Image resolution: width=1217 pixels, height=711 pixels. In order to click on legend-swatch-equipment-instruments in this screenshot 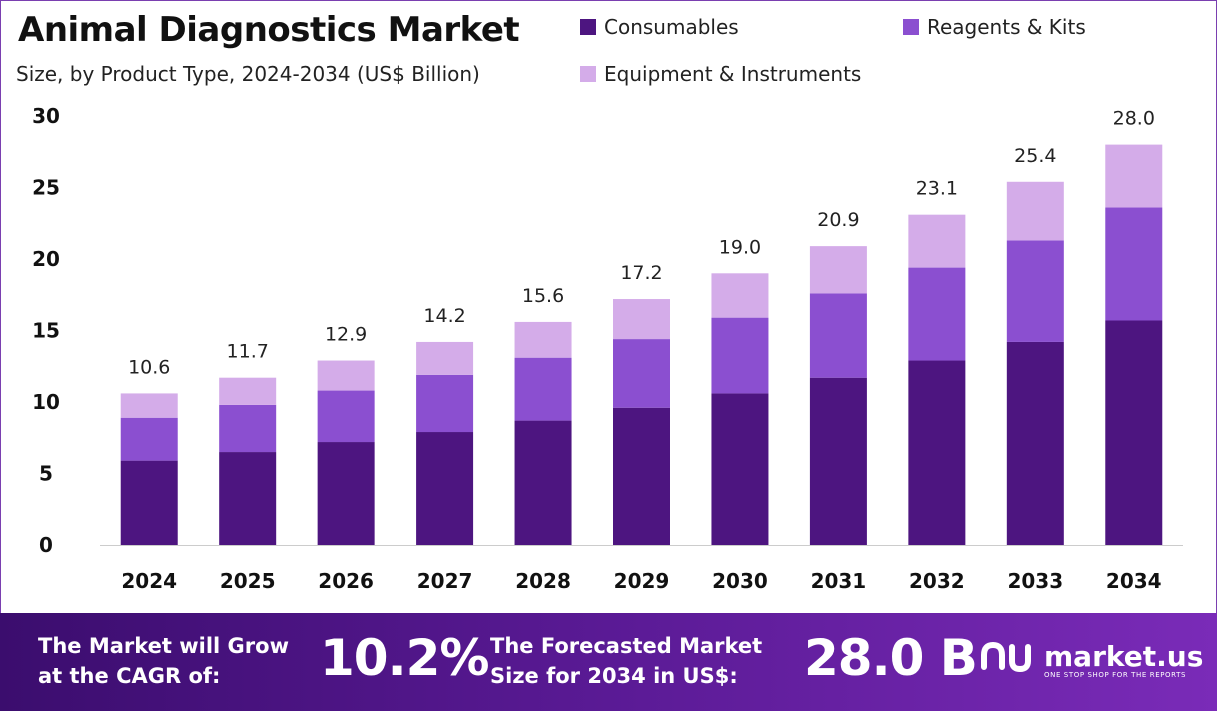, I will do `click(588, 74)`.